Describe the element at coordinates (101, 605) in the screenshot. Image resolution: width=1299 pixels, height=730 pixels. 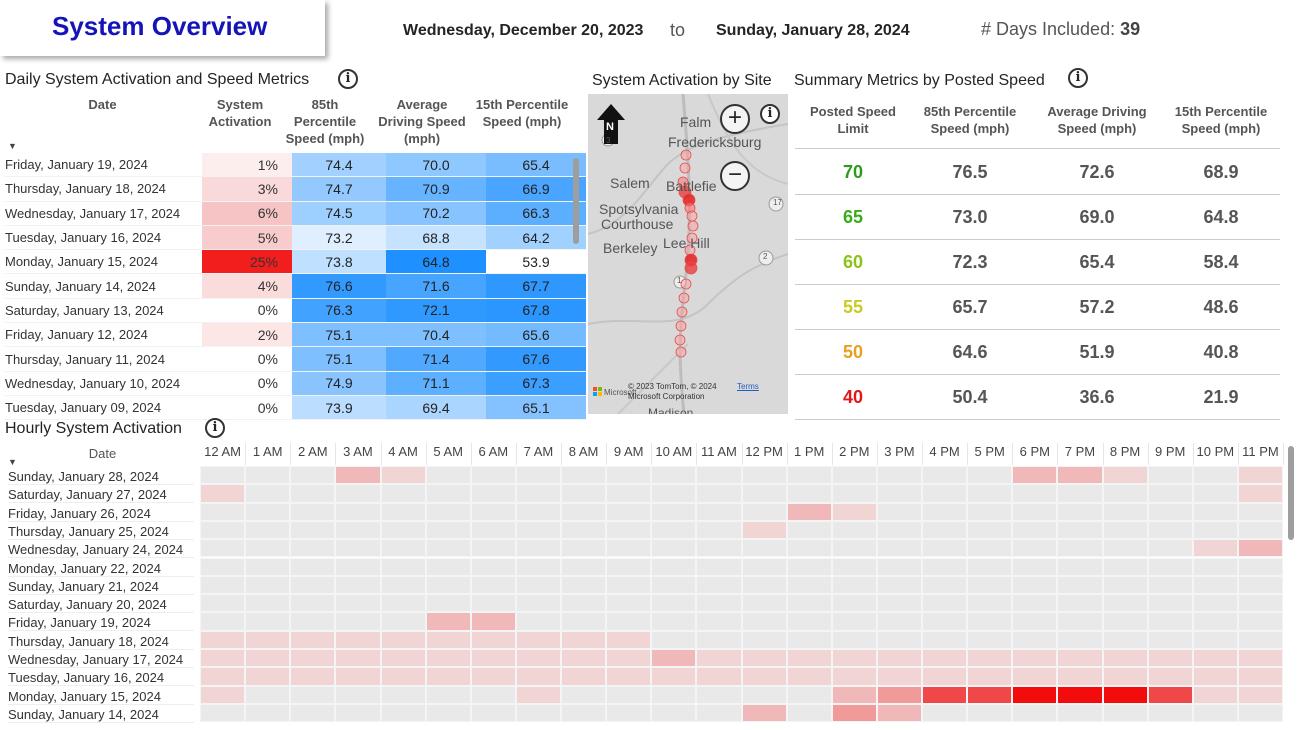
I see `hourly-date-label: Saturday, January 20, 2024` at that location.